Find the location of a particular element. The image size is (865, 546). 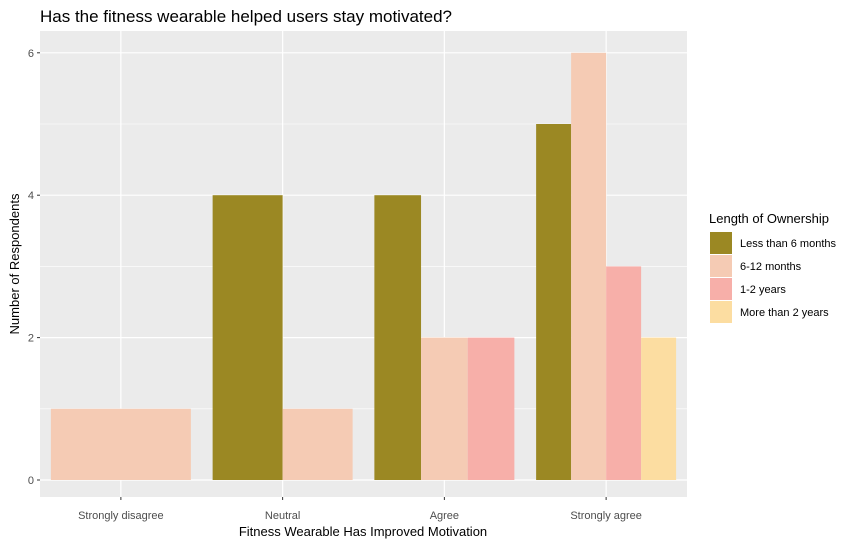

legend-label: 6-12 months is located at coordinates (771, 267).